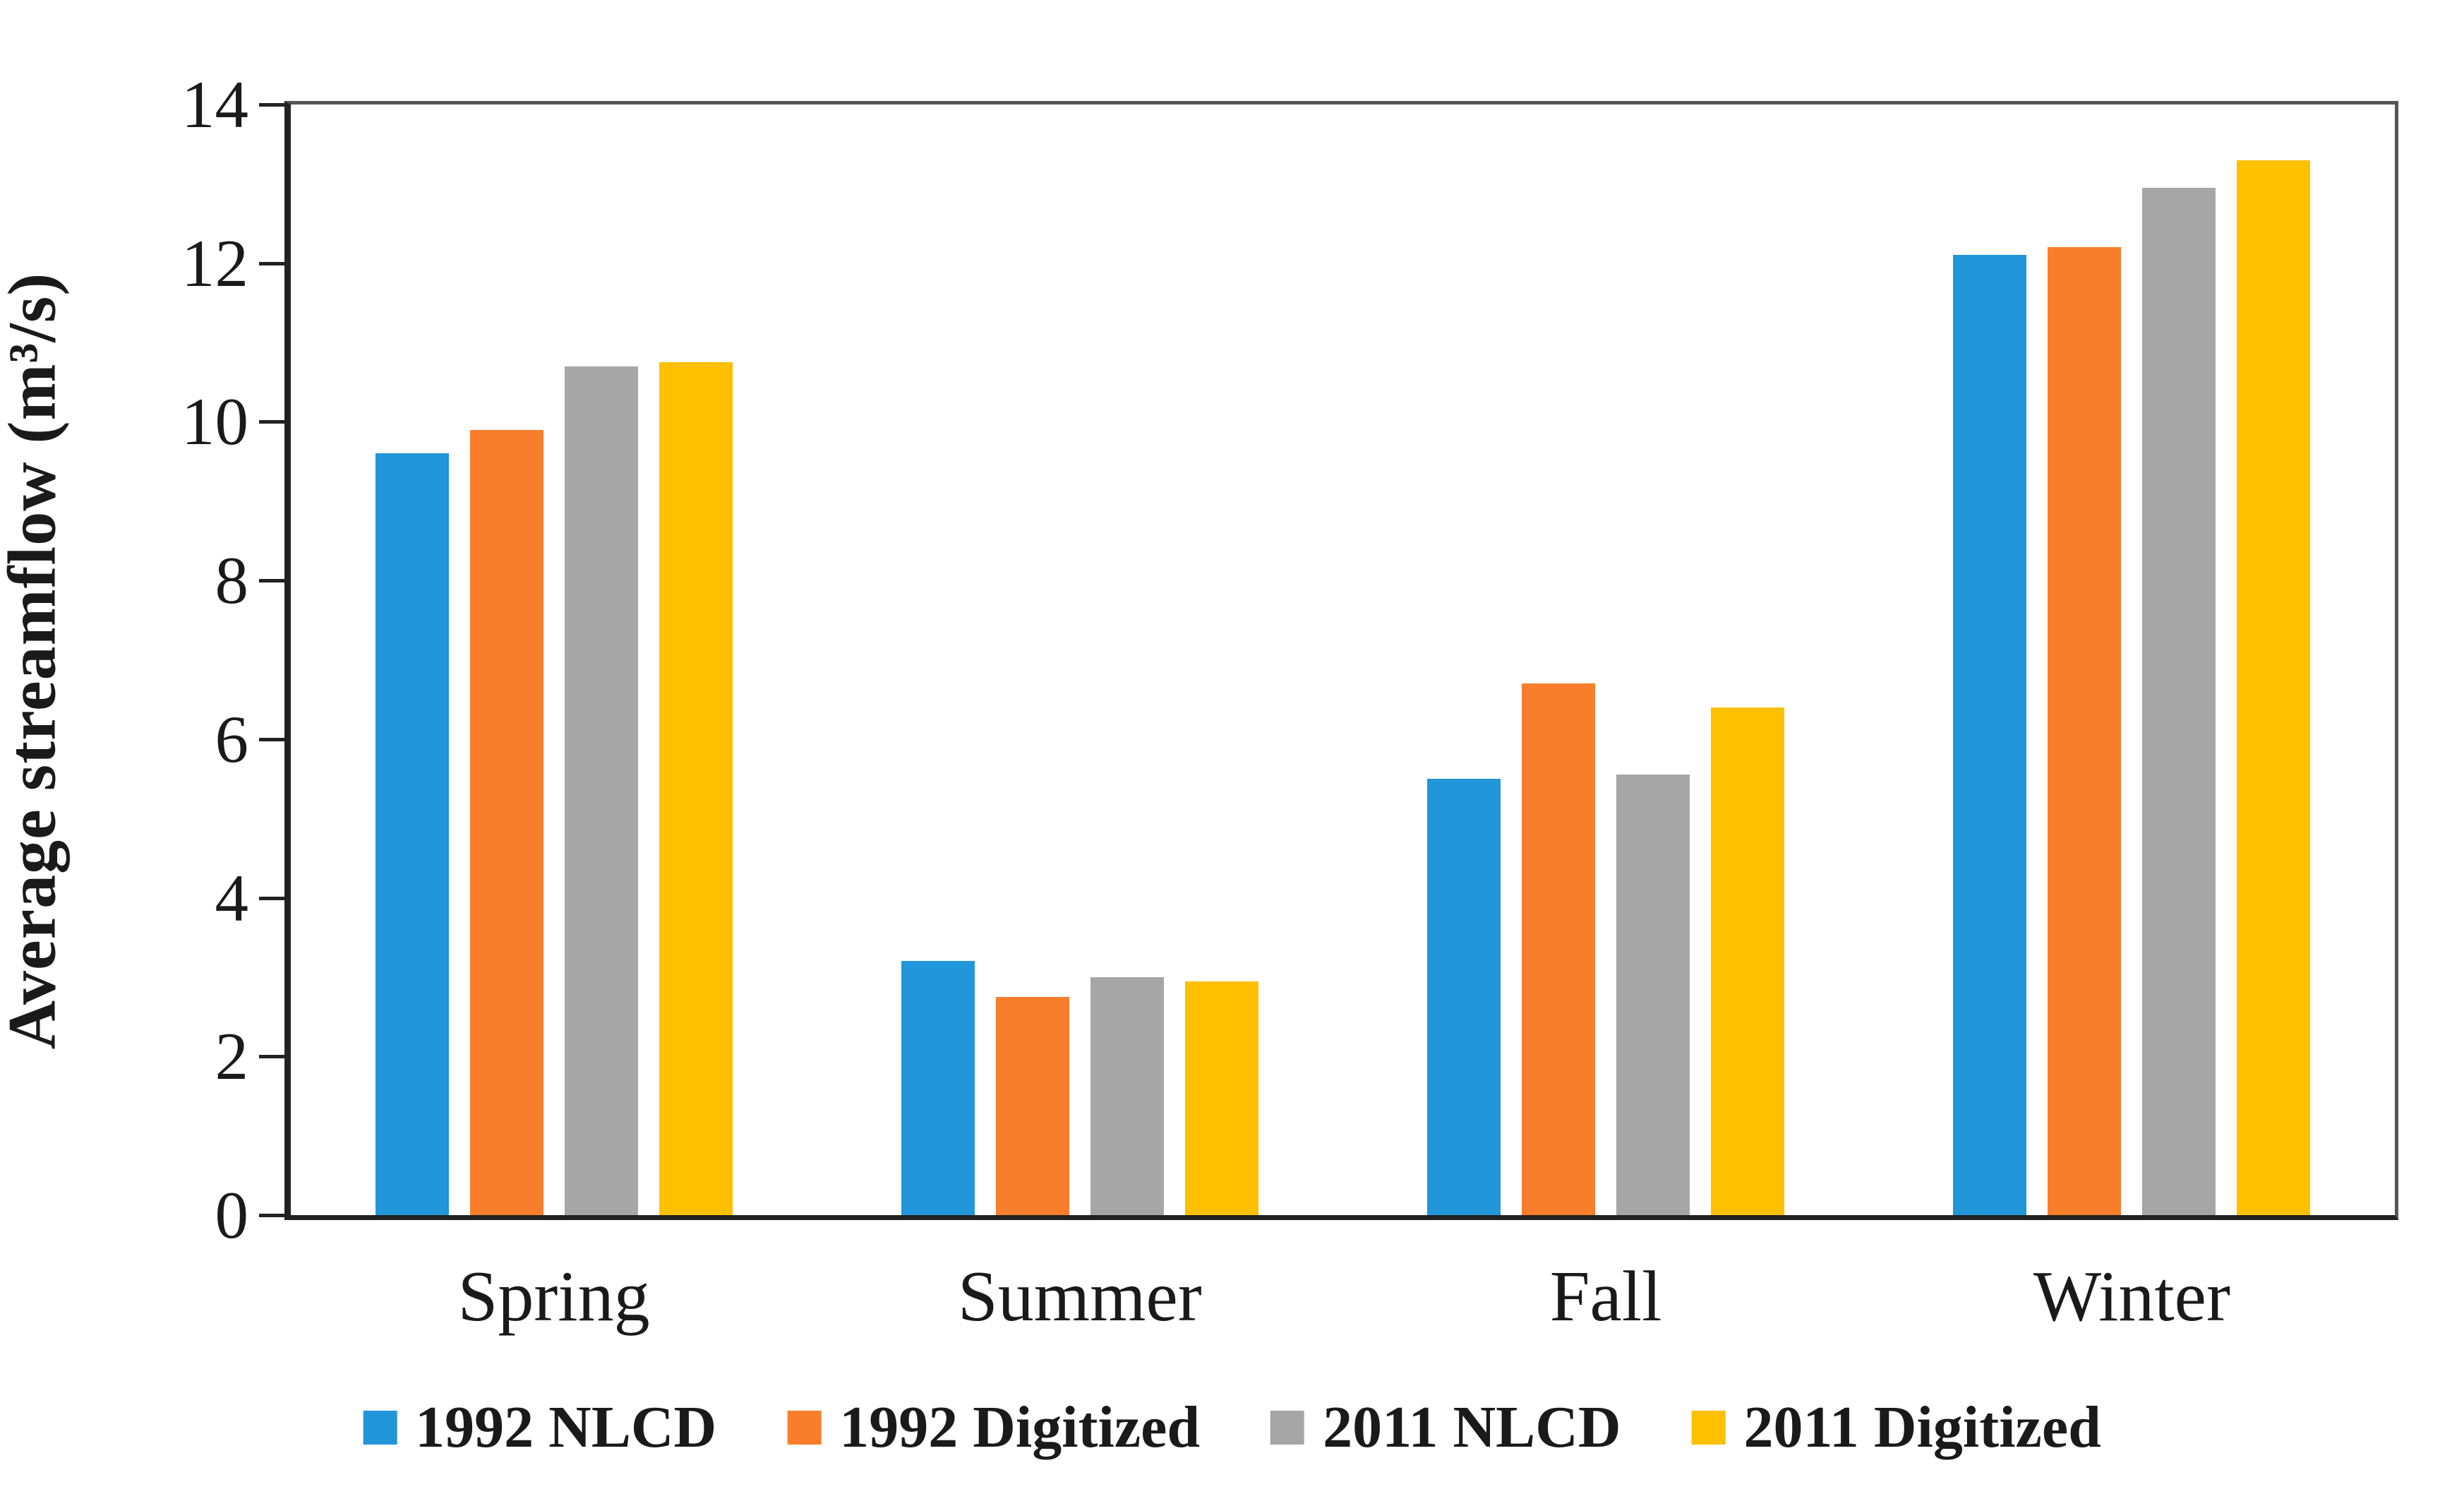 This screenshot has width=2464, height=1506. I want to click on y-tick-label-4: 4, so click(232, 898).